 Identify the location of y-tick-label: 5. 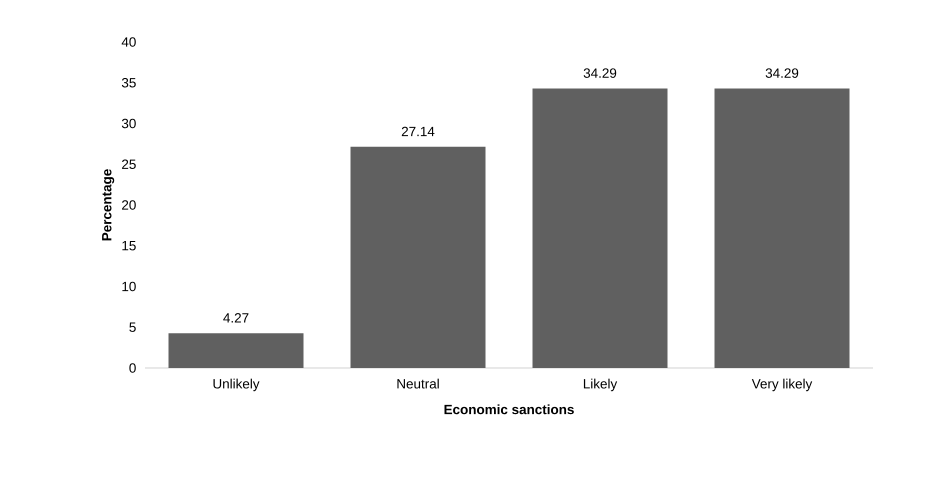
(132, 327).